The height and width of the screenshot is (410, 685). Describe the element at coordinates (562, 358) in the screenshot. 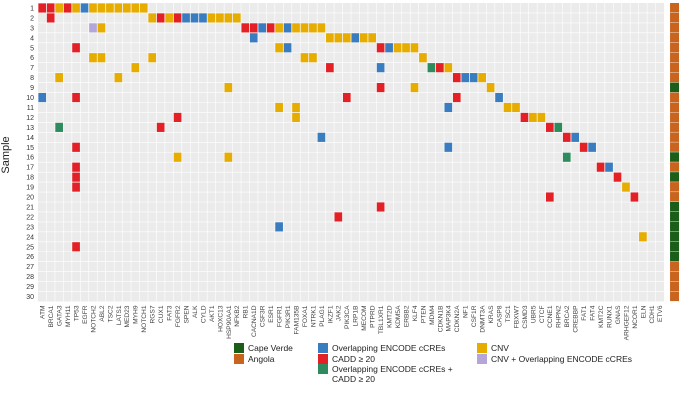

I see `legend-label: CNV + Overlapping ENCODE cCREs` at that location.